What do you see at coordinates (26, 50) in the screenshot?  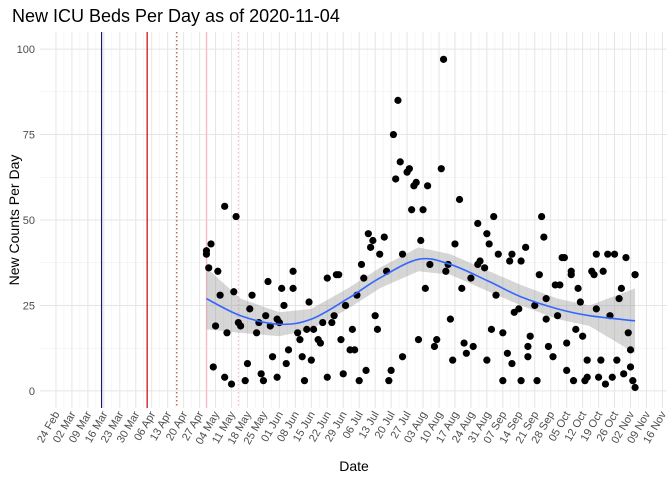 I see `y-tick-label: 100` at bounding box center [26, 50].